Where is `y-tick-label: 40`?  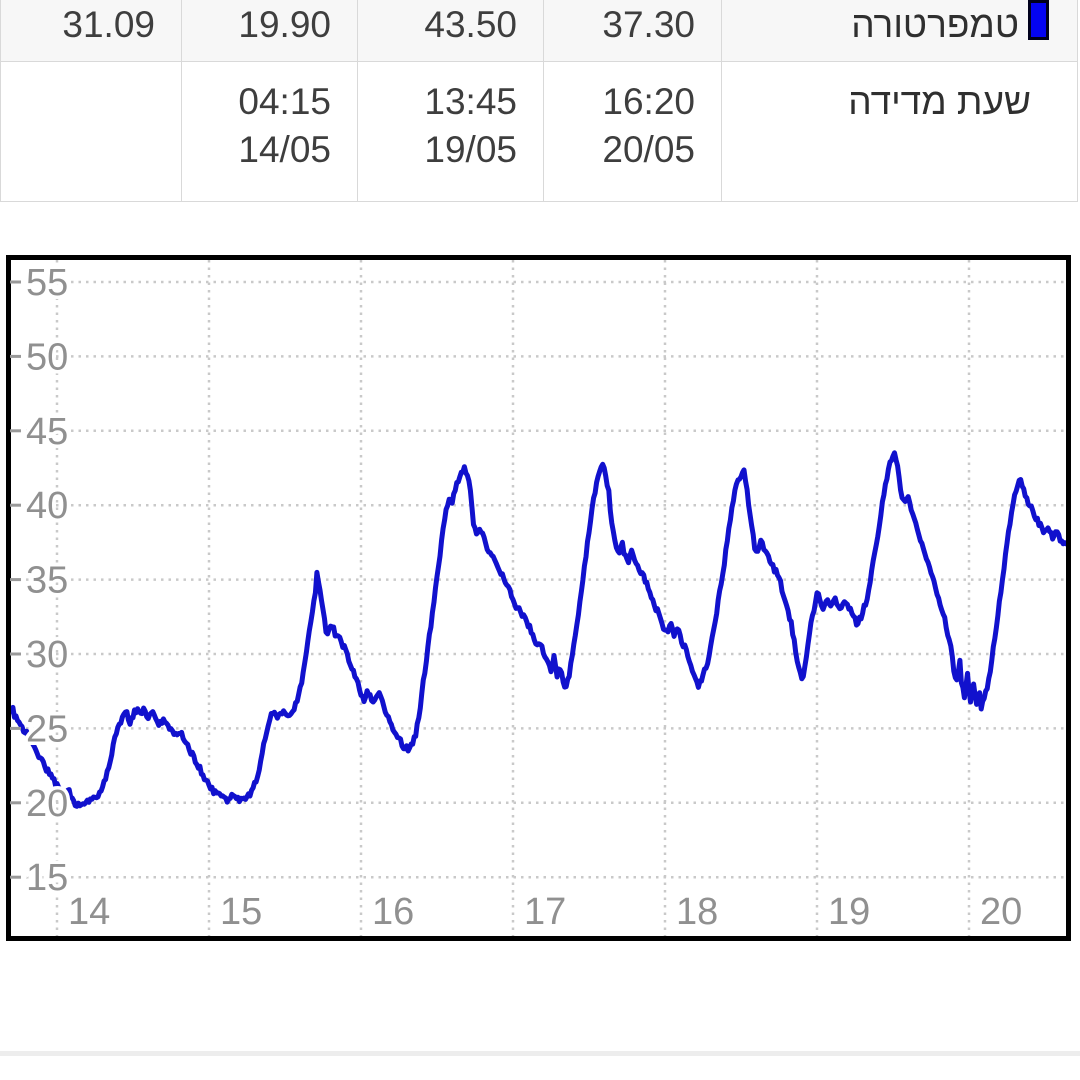 y-tick-label: 40 is located at coordinates (47, 506).